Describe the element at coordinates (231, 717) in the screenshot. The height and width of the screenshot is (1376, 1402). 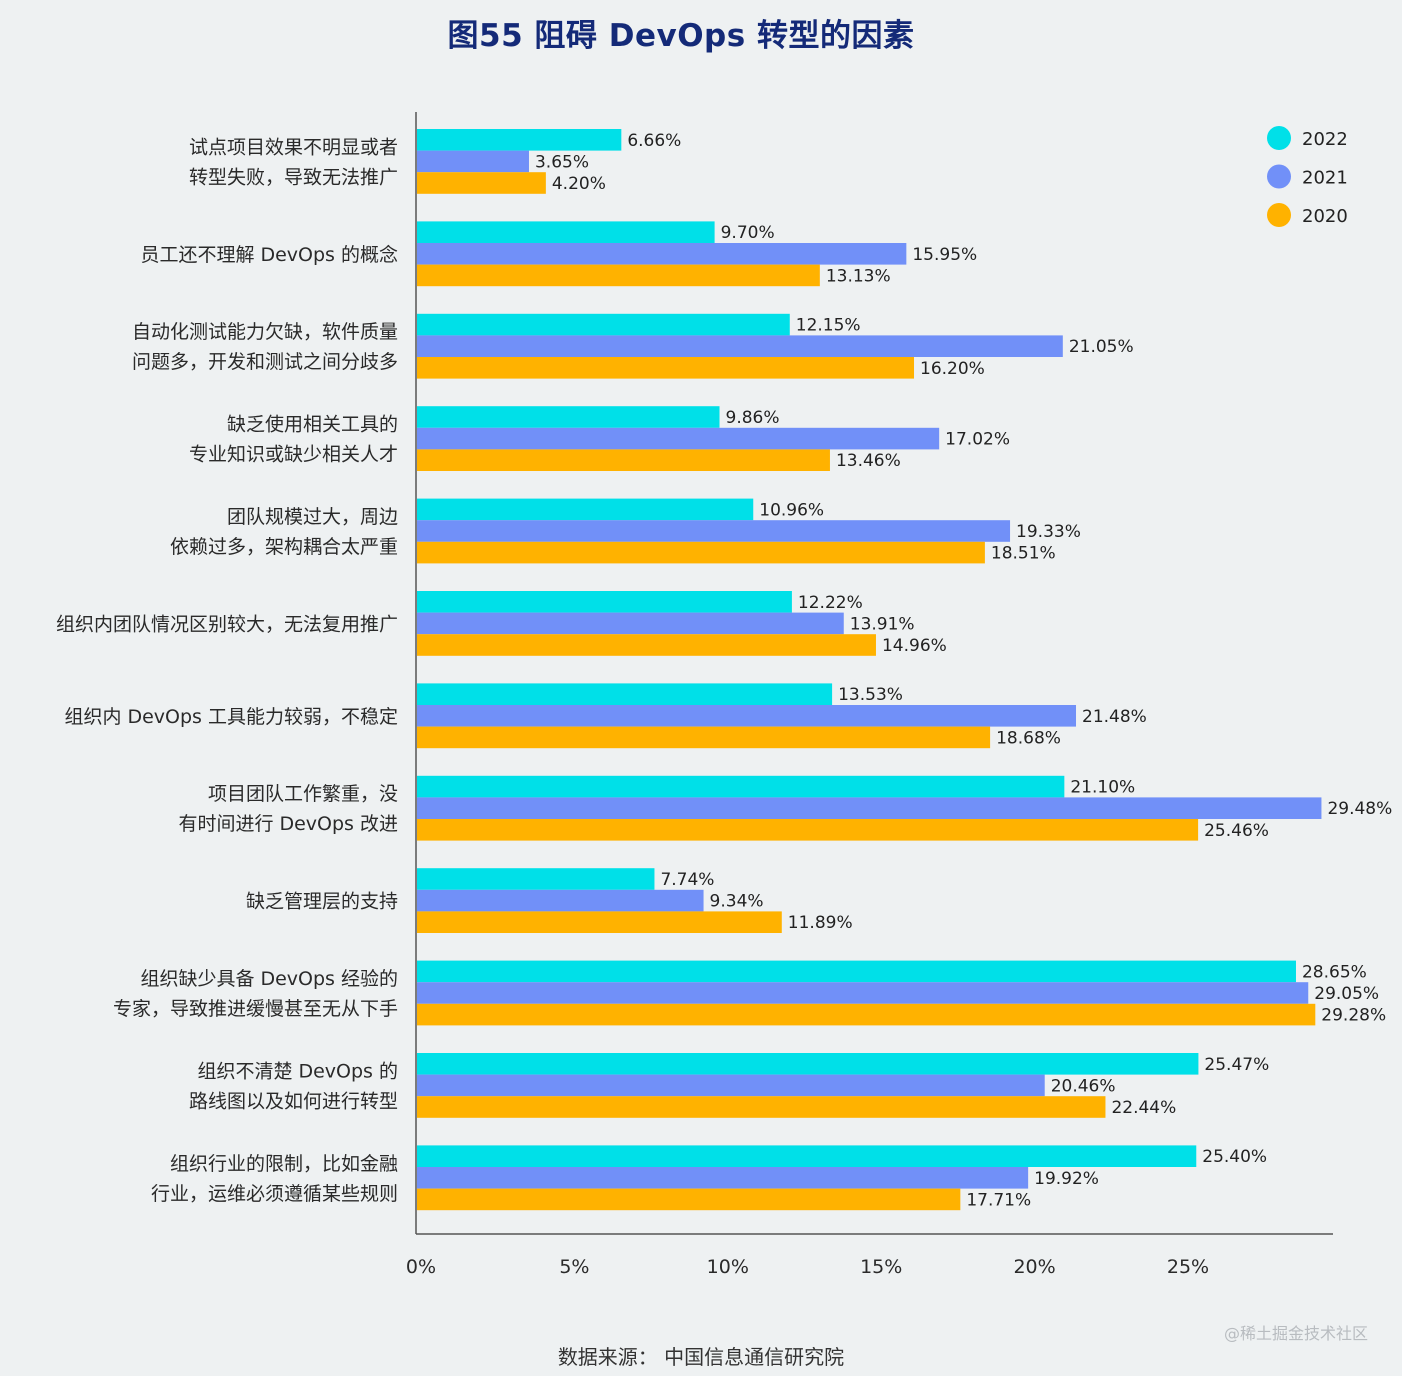
I see `category-label: 组织内 DevOps 工具能力较弱，不稳定` at that location.